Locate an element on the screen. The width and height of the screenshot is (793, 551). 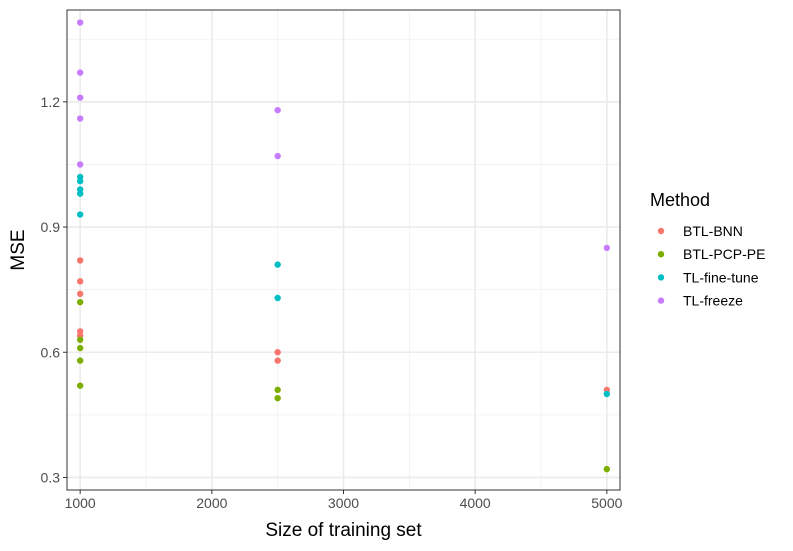
y-axis: 0.3 0.6 0.9 1.2 is located at coordinates (54, 289).